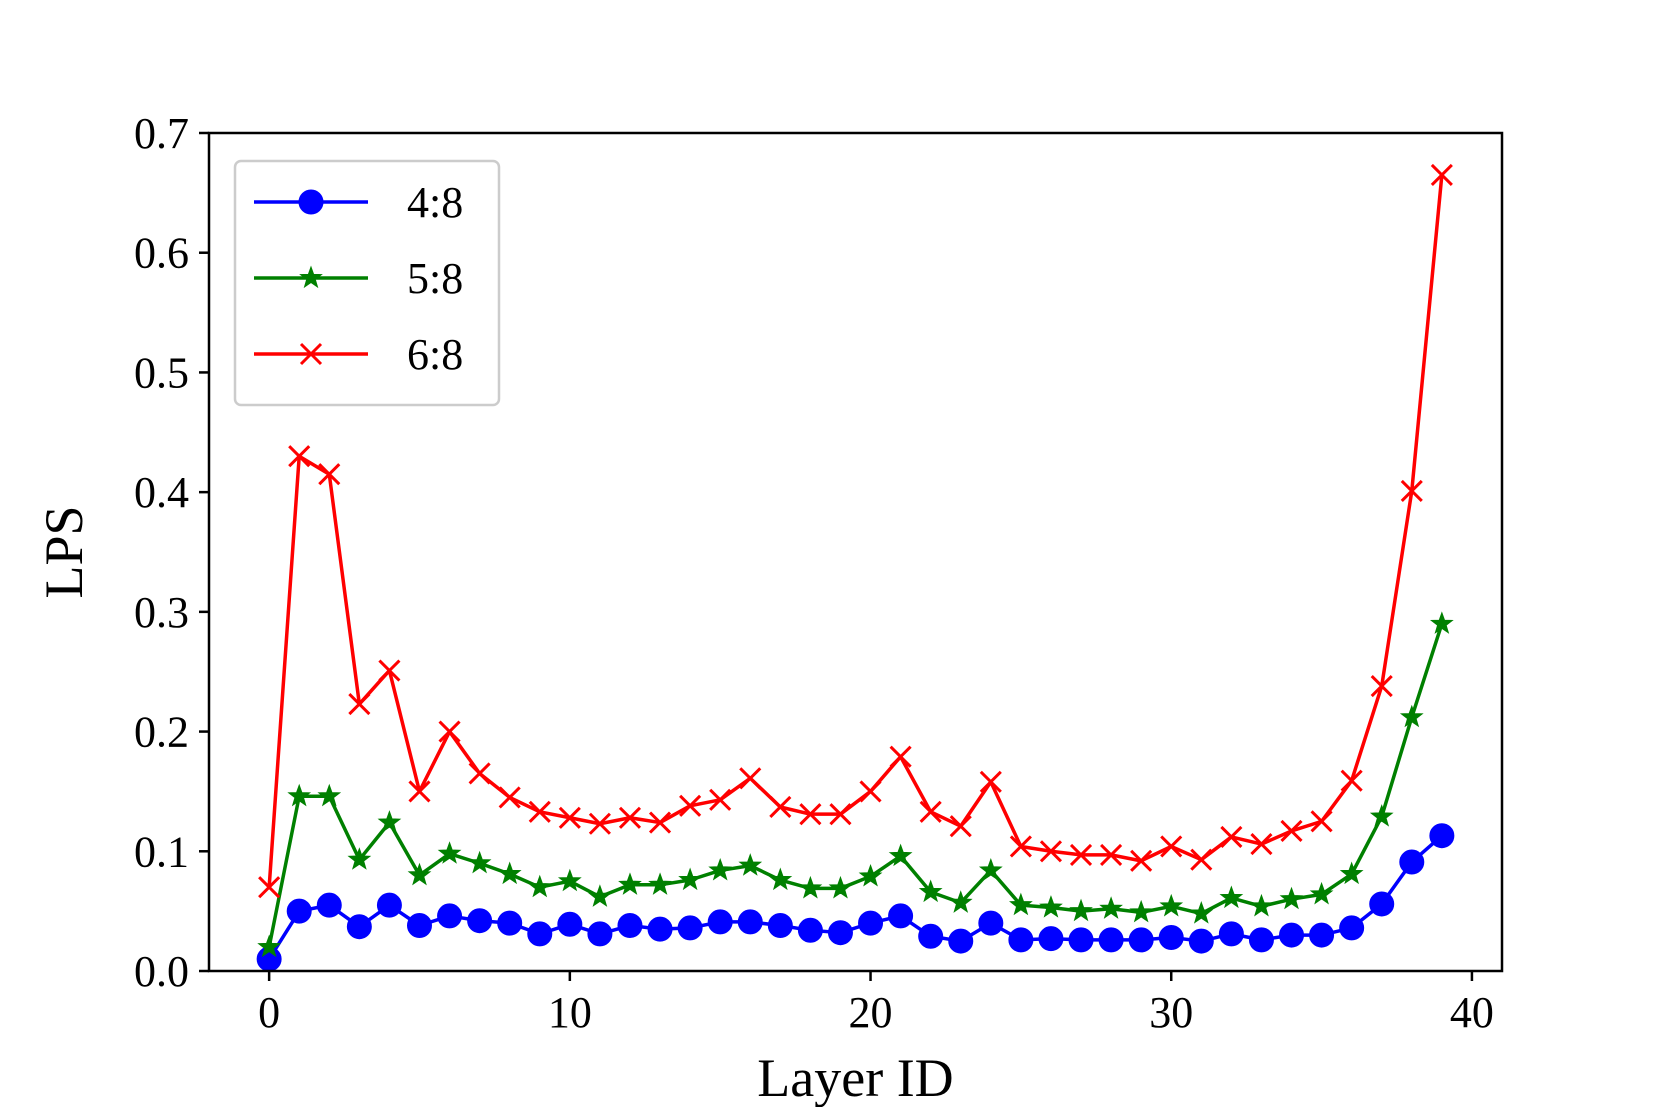  Describe the element at coordinates (435, 278) in the screenshot. I see `legend-label: 5:8` at that location.